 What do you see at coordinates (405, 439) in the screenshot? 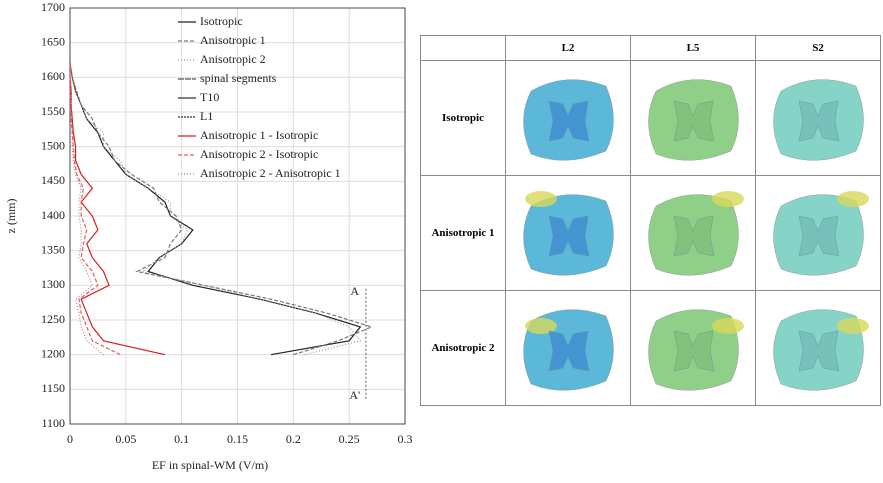
I see `x-tick-label: 0.3` at bounding box center [405, 439].